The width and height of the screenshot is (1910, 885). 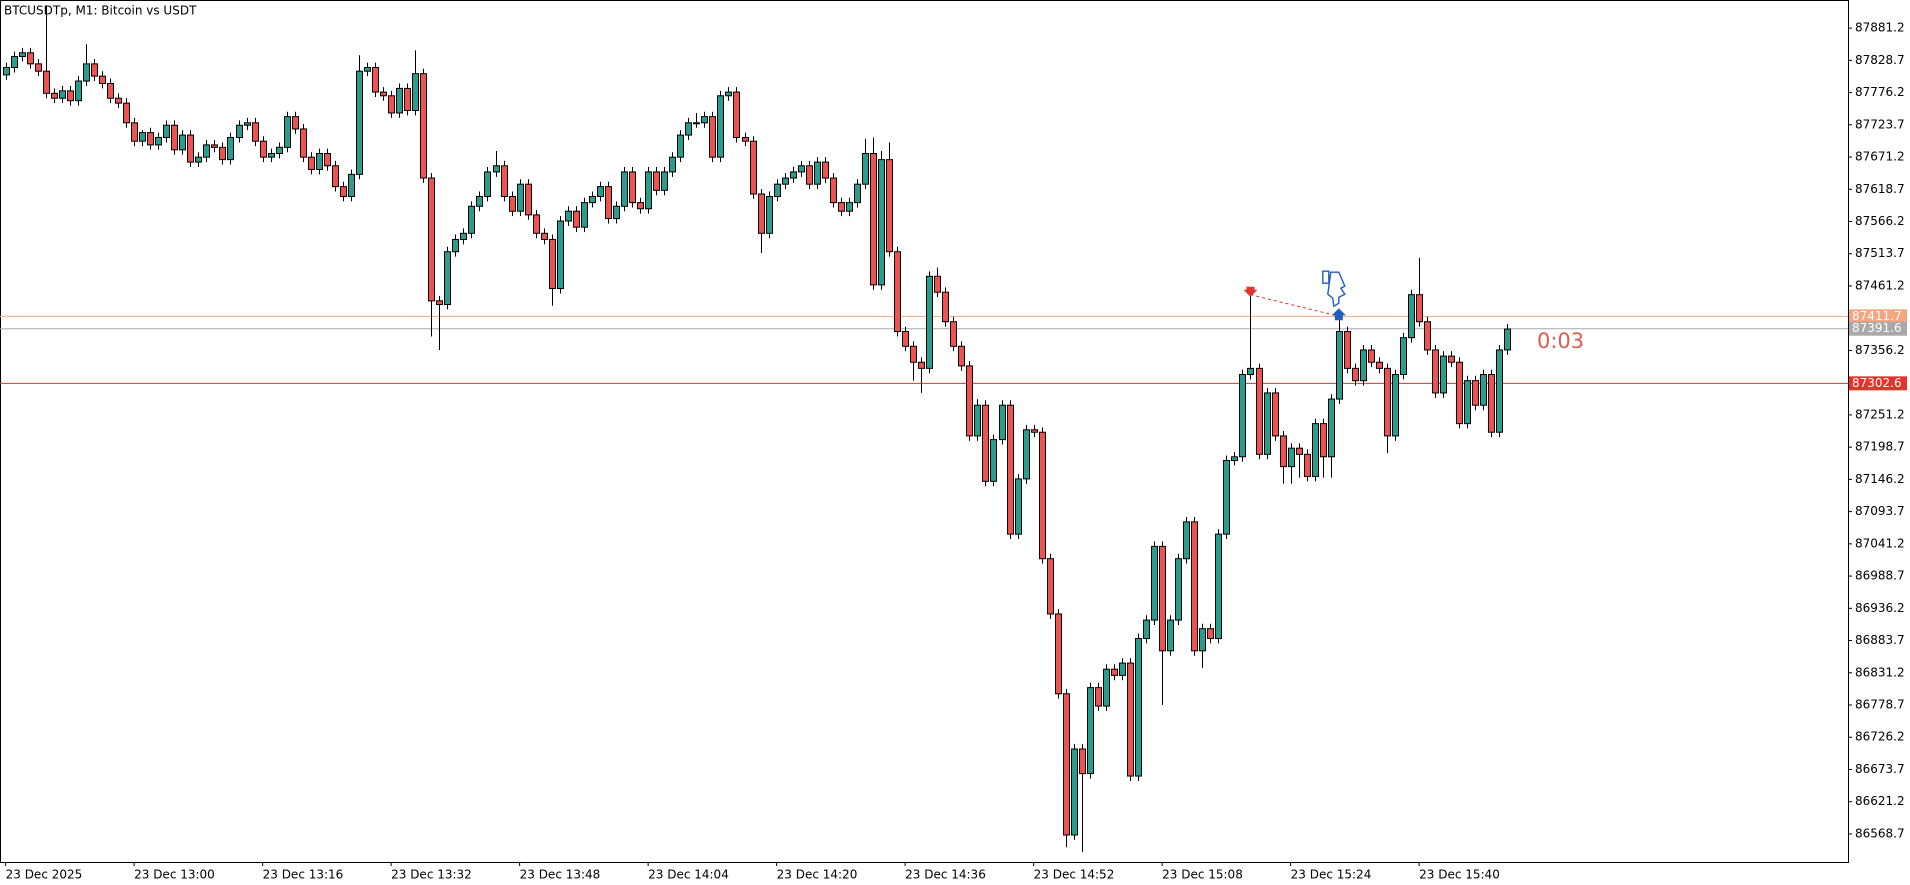 I want to click on y-tick-label: 87356.2, so click(x=1880, y=350).